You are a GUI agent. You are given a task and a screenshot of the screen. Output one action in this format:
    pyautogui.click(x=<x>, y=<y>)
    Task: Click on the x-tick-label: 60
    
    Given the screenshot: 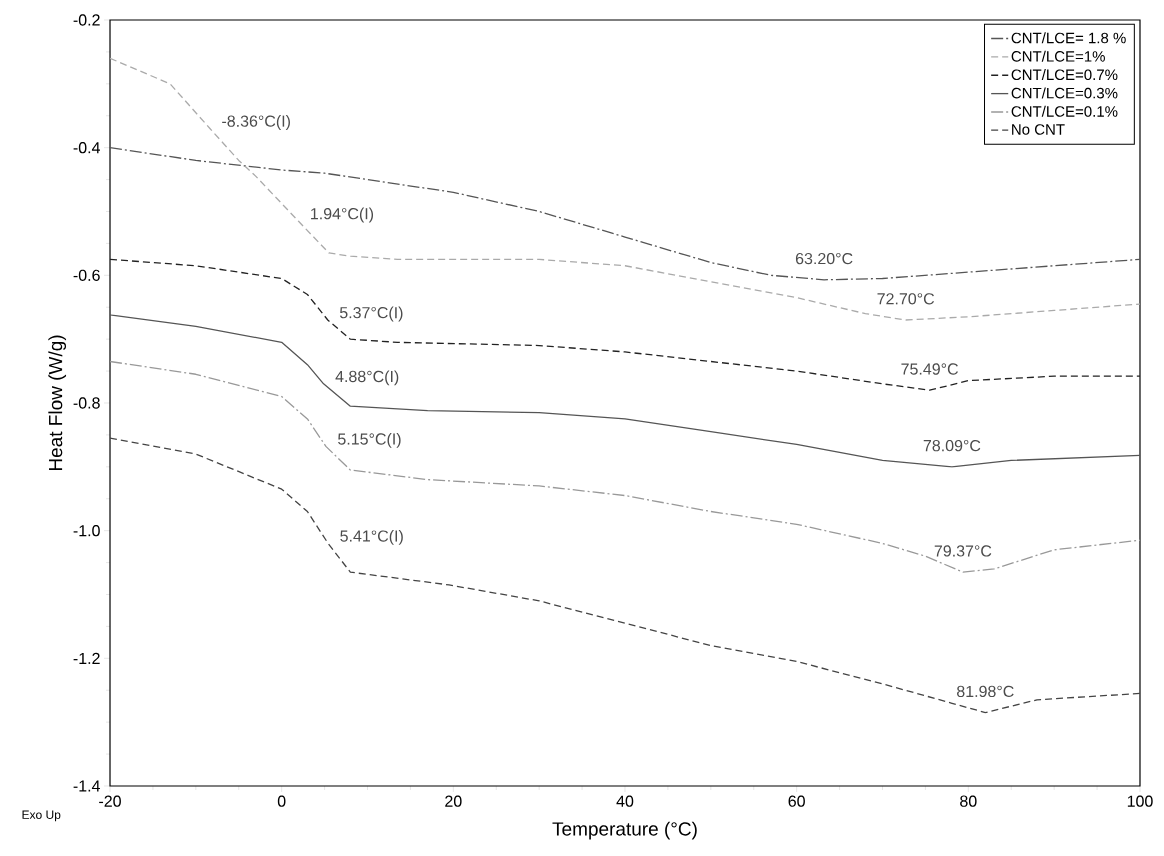 What is the action you would take?
    pyautogui.click(x=796, y=801)
    